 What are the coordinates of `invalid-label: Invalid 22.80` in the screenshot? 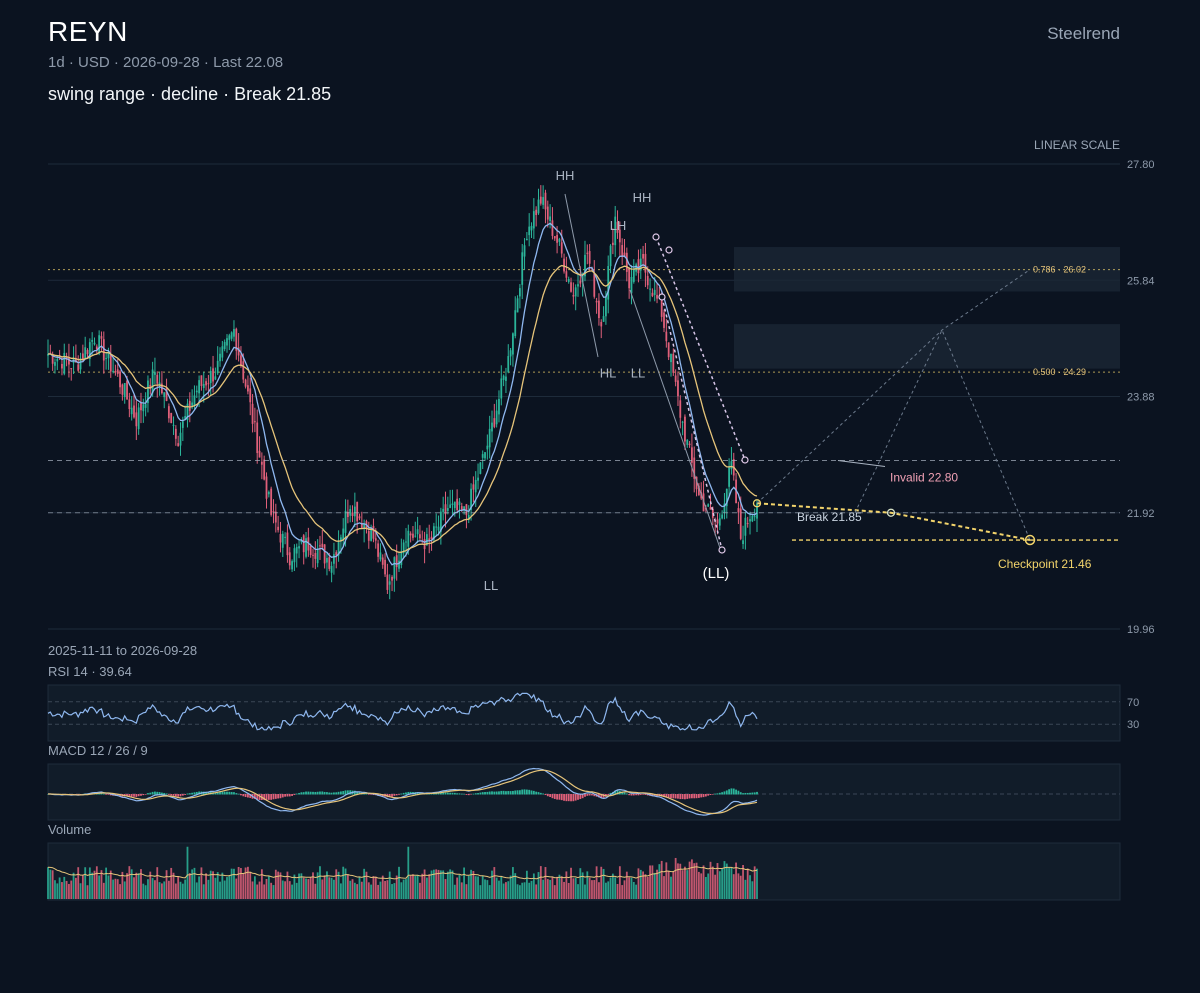 It's located at (924, 478).